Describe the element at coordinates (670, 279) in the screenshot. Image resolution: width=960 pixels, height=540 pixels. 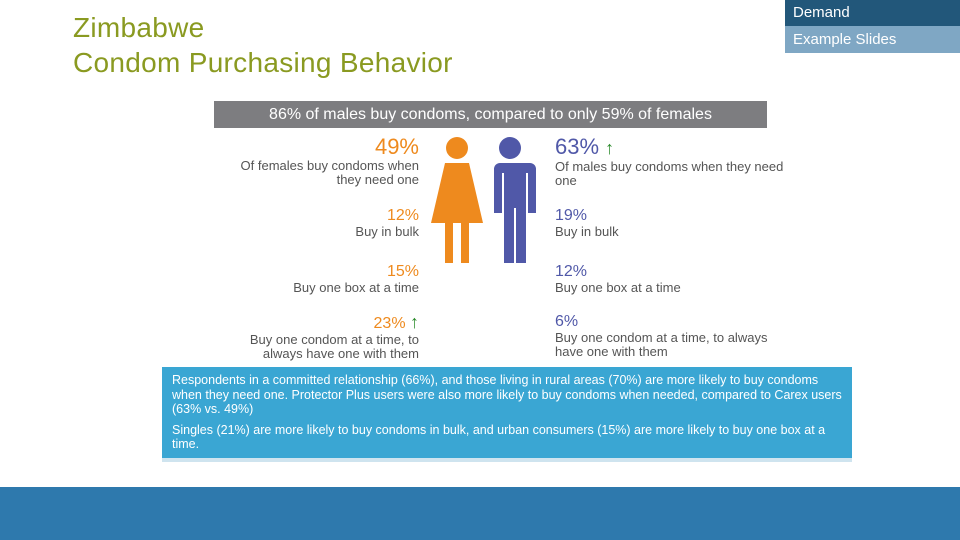
I see `male-stat-box: 12% Buy one box at a time` at that location.